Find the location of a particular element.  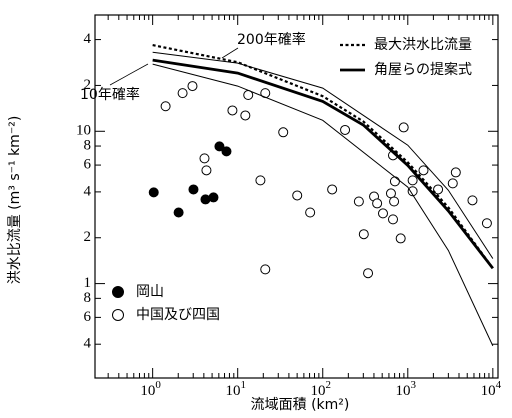

y-tick-label: 1 is located at coordinates (88, 283).